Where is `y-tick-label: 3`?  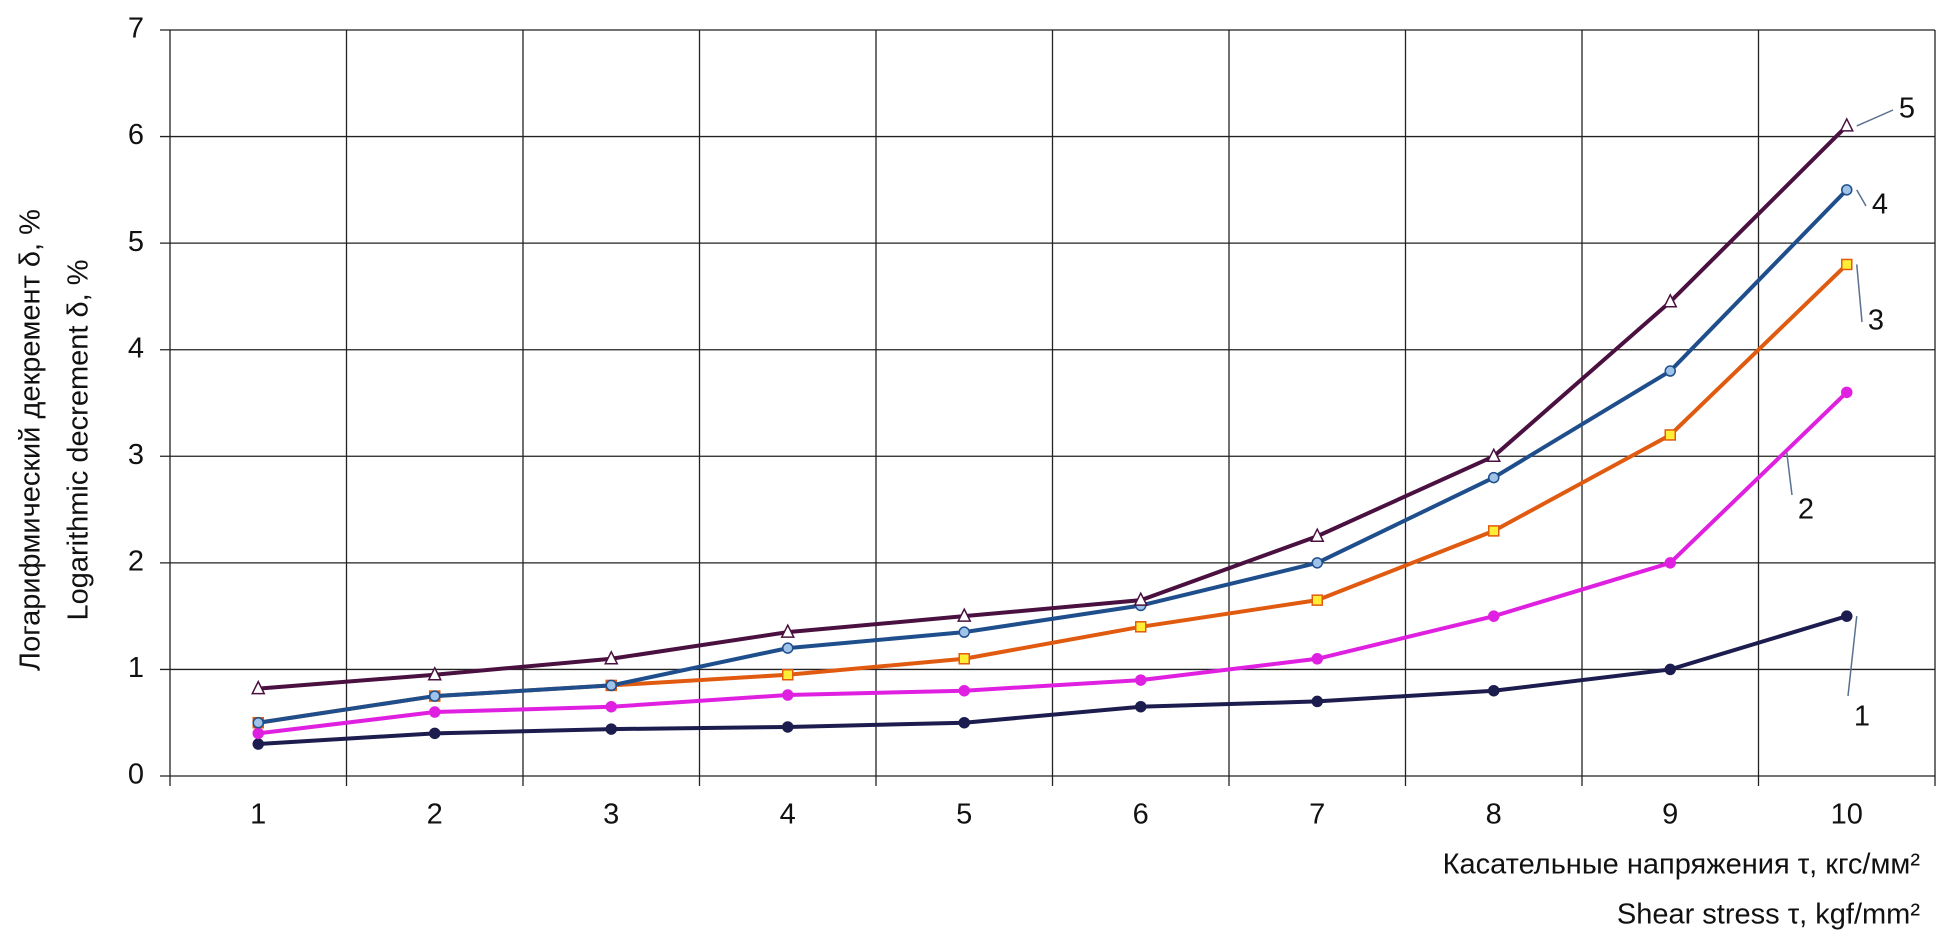
y-tick-label: 3 is located at coordinates (136, 455).